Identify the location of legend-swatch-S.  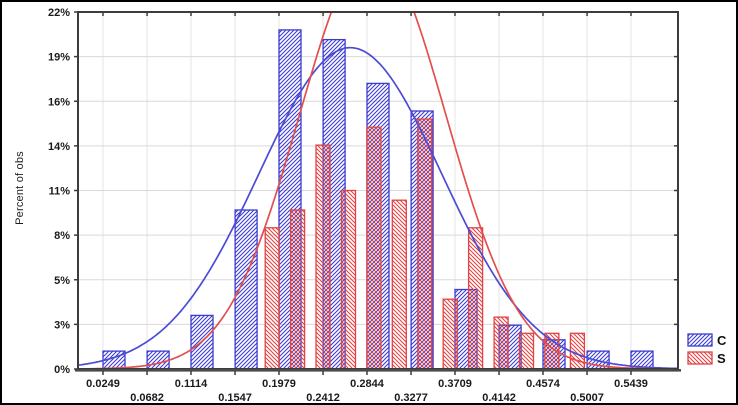
(700, 358).